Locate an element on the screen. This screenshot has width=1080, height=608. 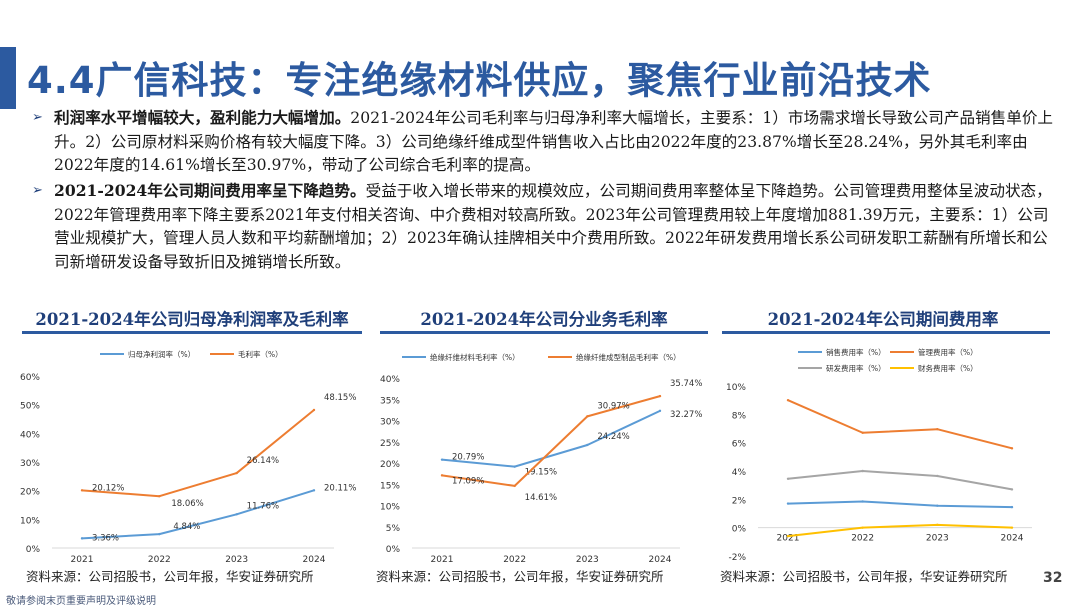
y-tick-label: 4% is located at coordinates (739, 473).